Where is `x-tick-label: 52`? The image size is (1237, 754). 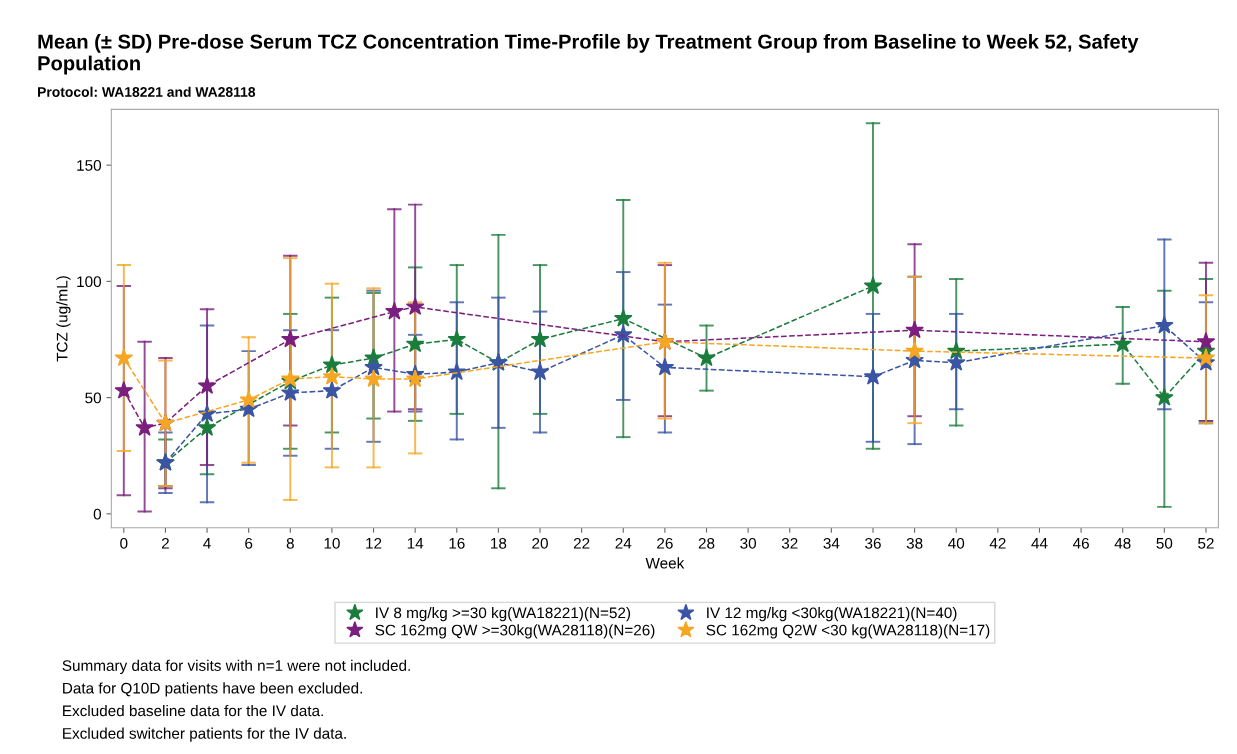
x-tick-label: 52 is located at coordinates (1206, 543).